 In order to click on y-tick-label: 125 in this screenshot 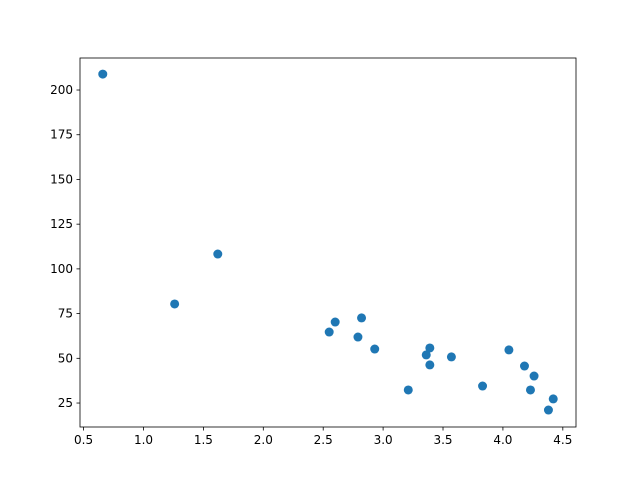, I will do `click(61, 224)`.